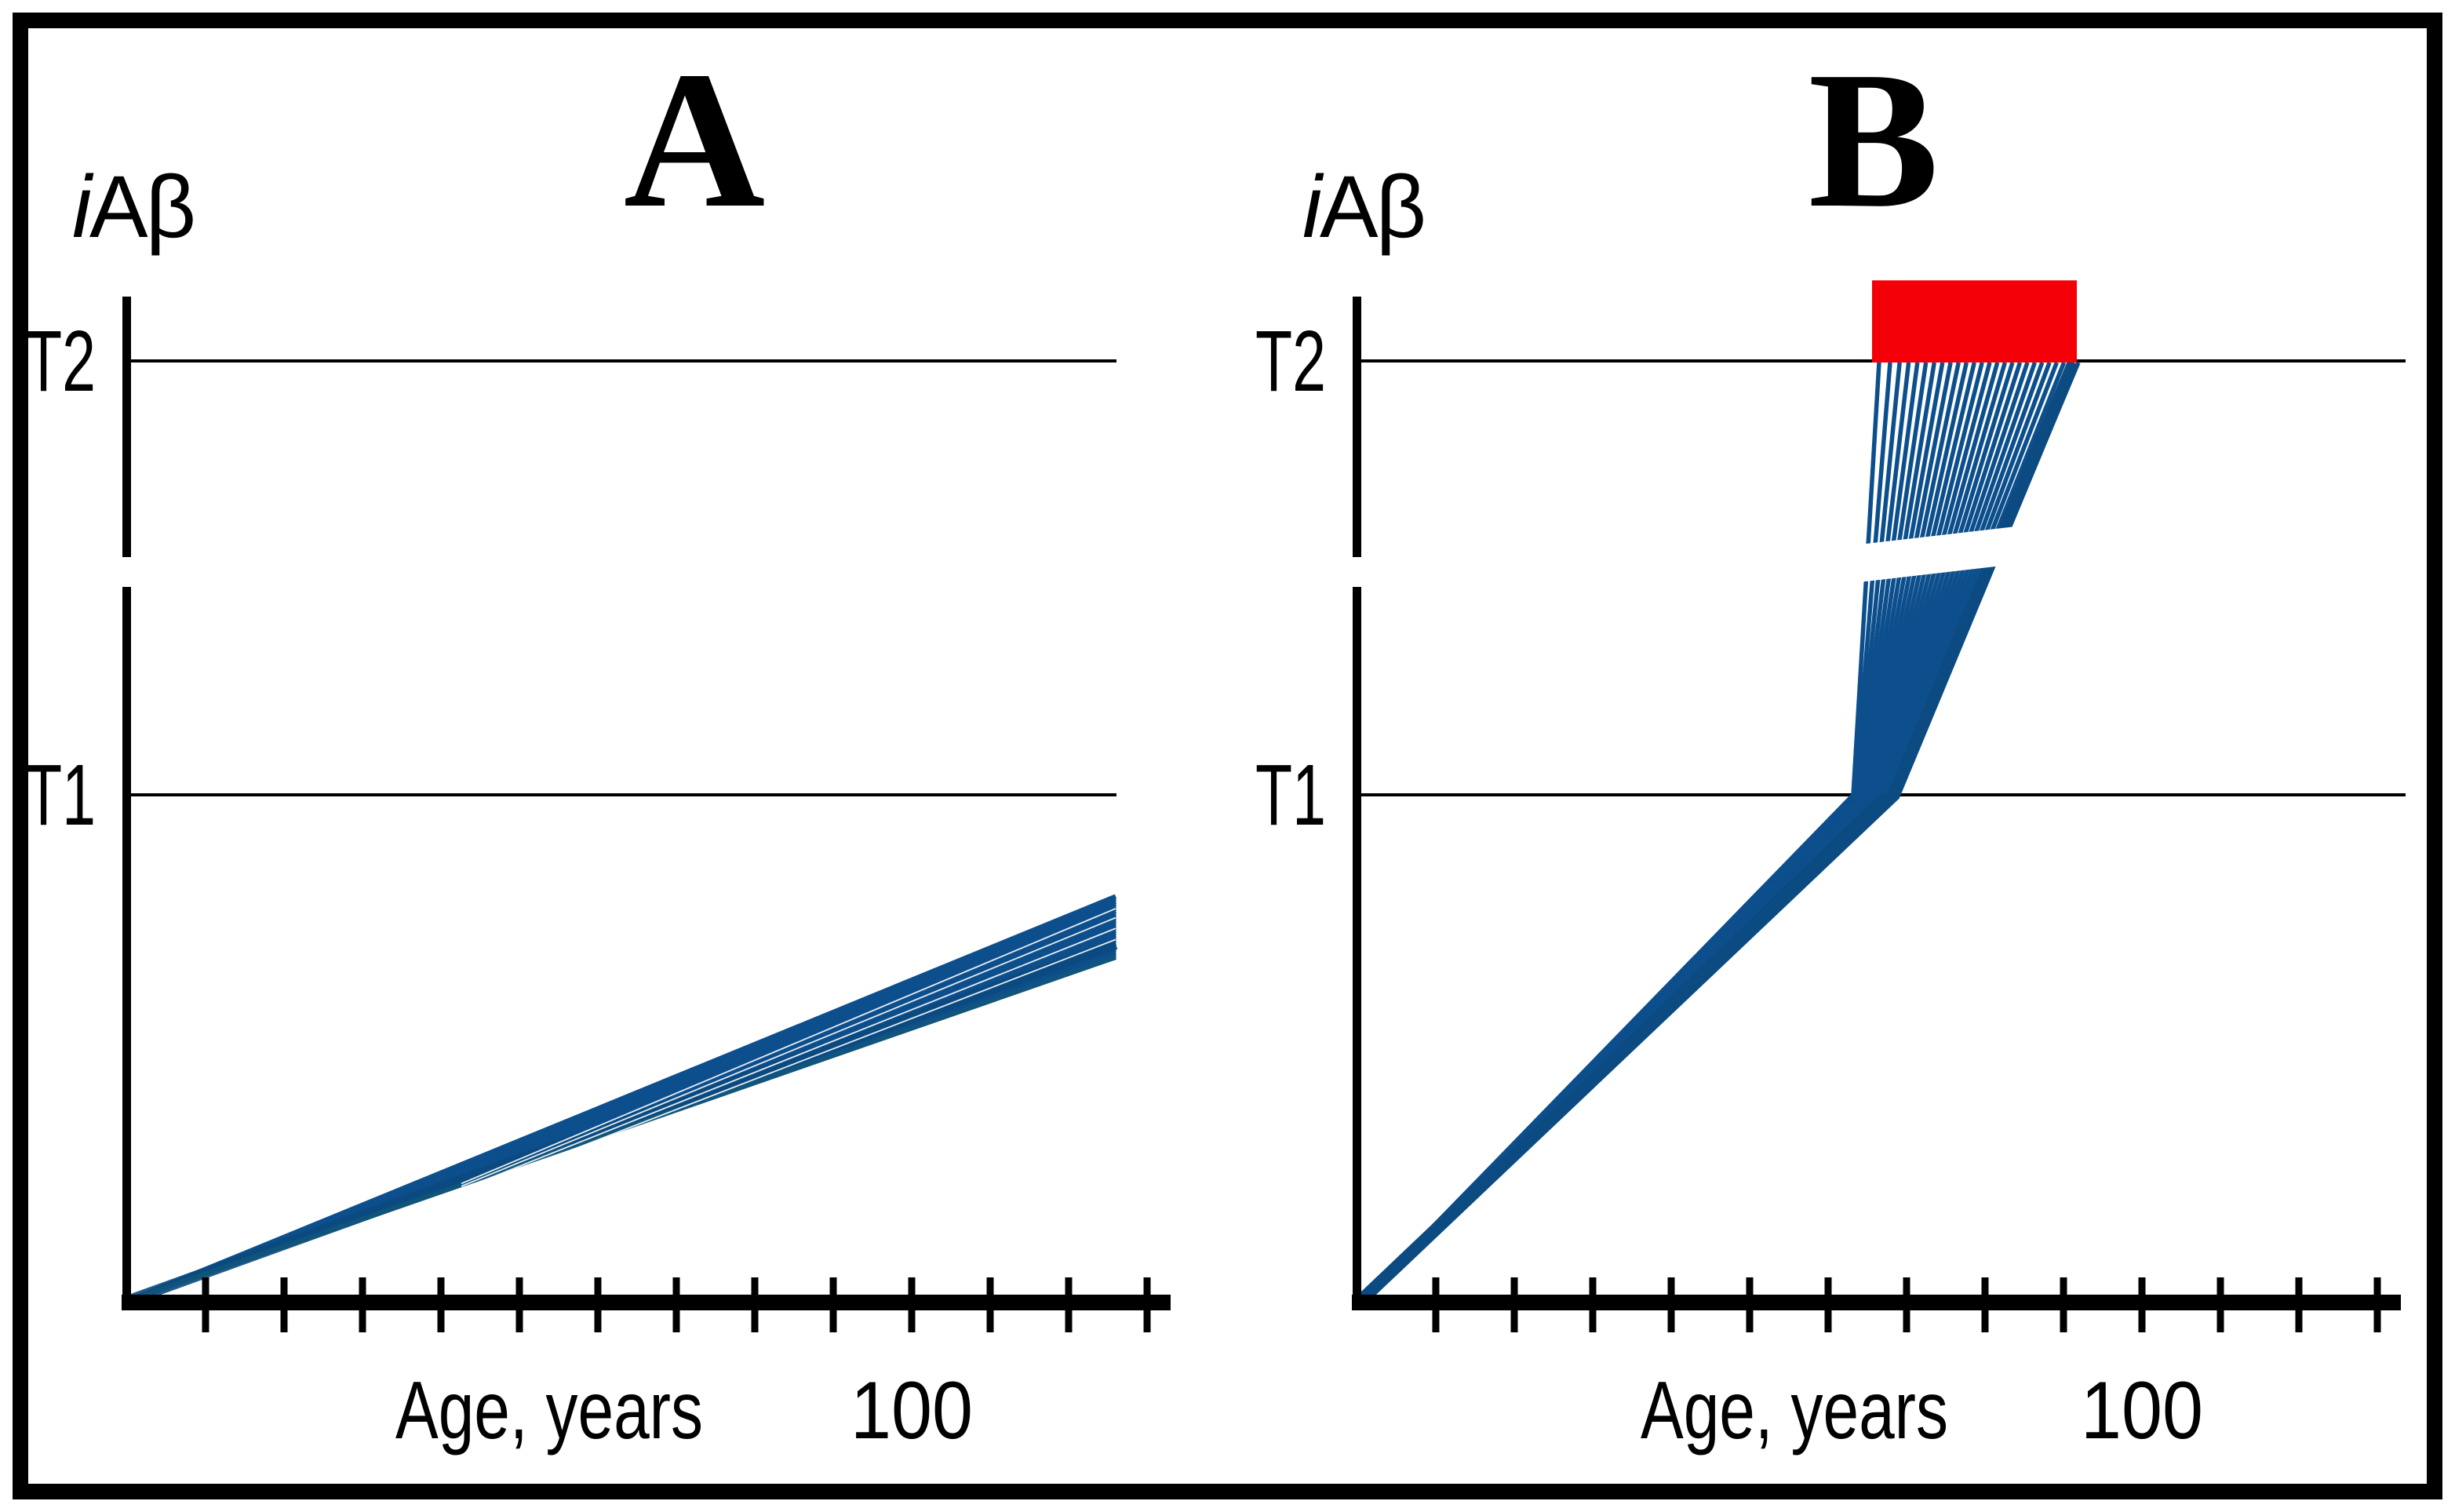 The height and width of the screenshot is (1512, 2455). I want to click on trajectory-bottom-edge, so click(623, 1129).